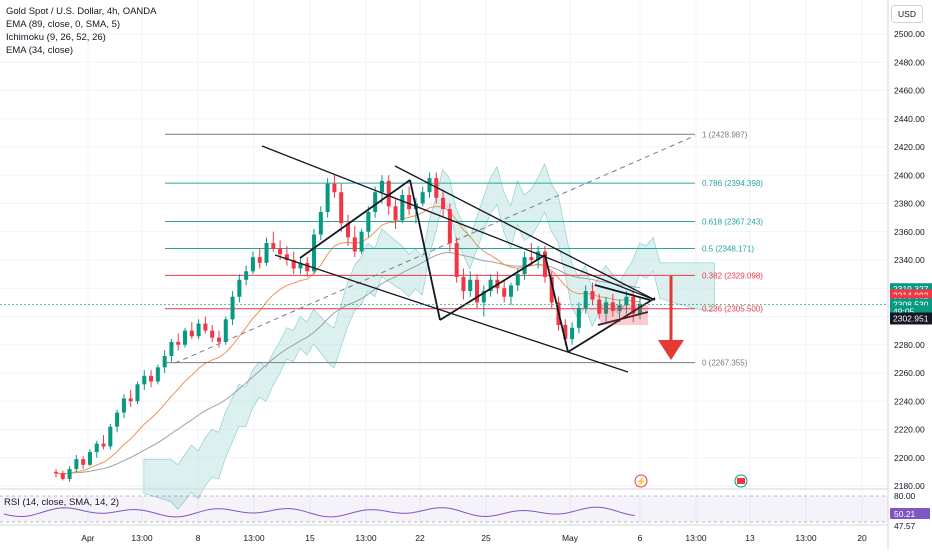 This screenshot has width=932, height=555. What do you see at coordinates (905, 496) in the screenshot?
I see `rsi-level-label: 80.00` at bounding box center [905, 496].